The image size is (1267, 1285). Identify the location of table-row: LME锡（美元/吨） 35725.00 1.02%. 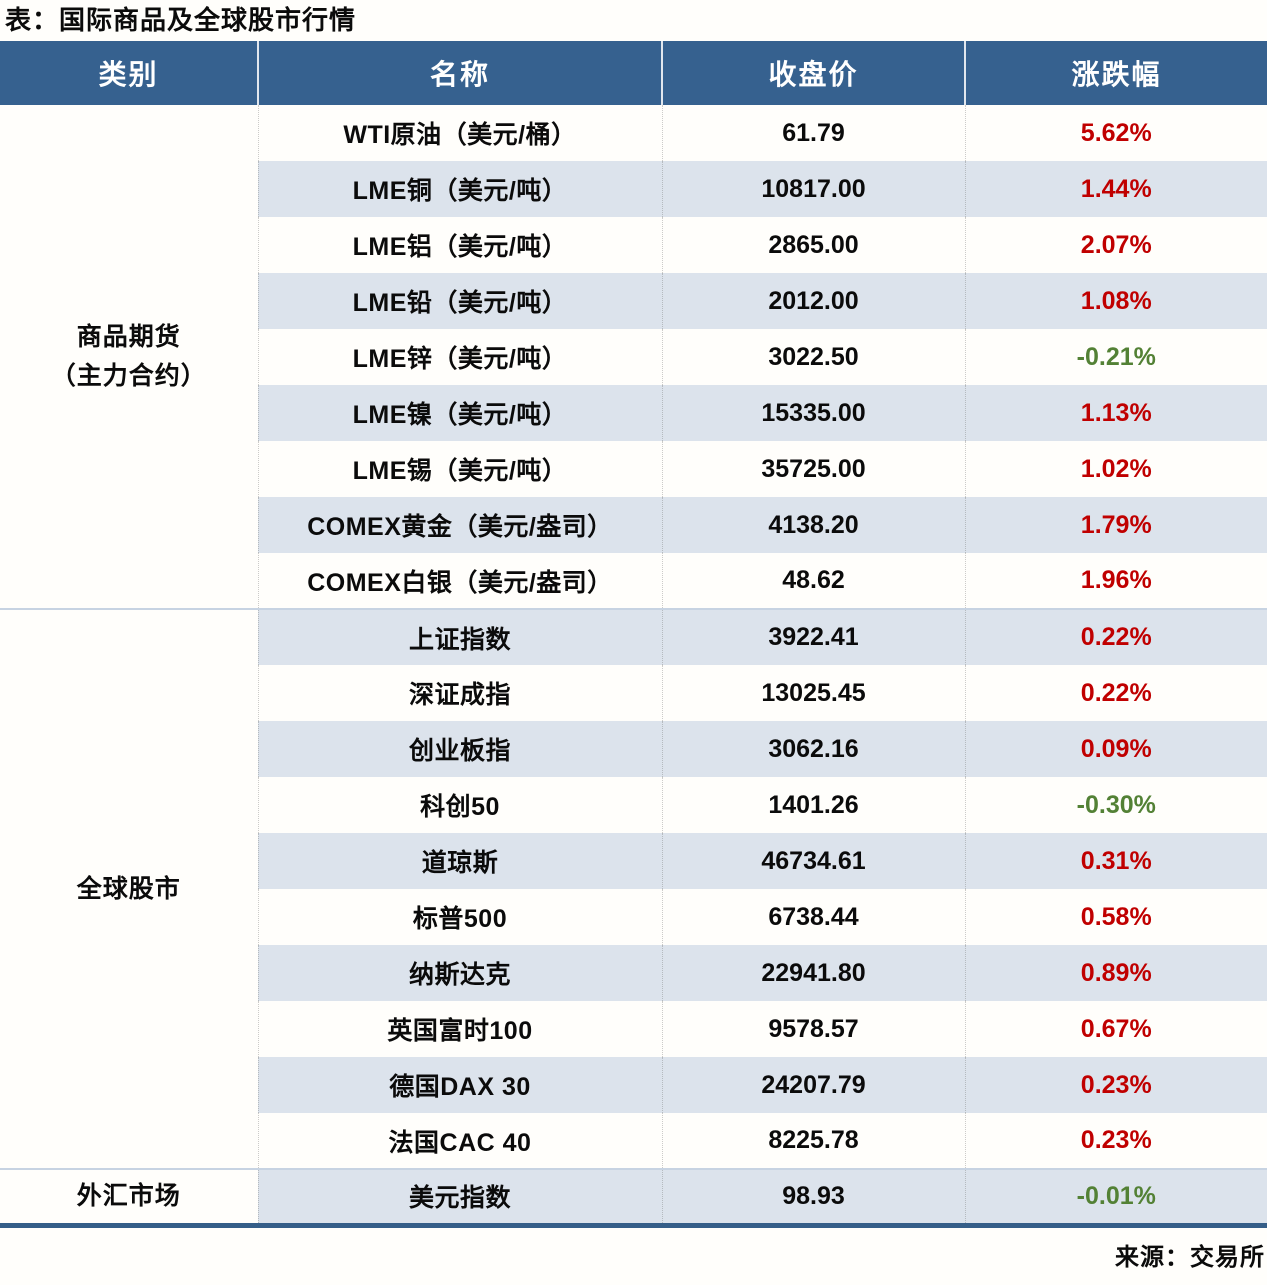
(633, 469).